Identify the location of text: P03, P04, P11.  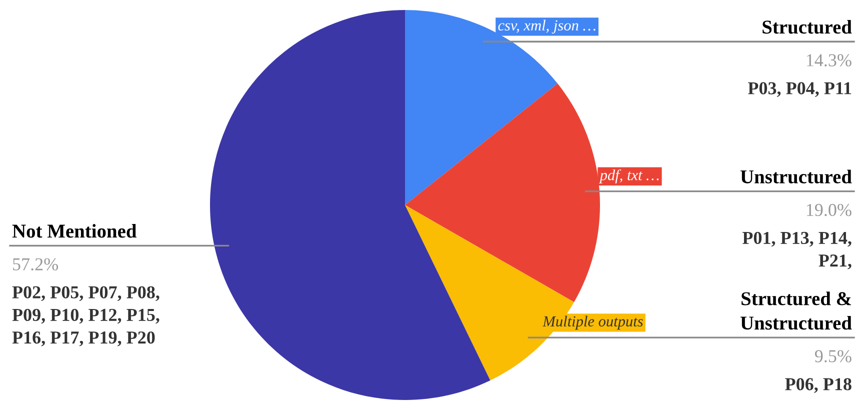
(800, 89).